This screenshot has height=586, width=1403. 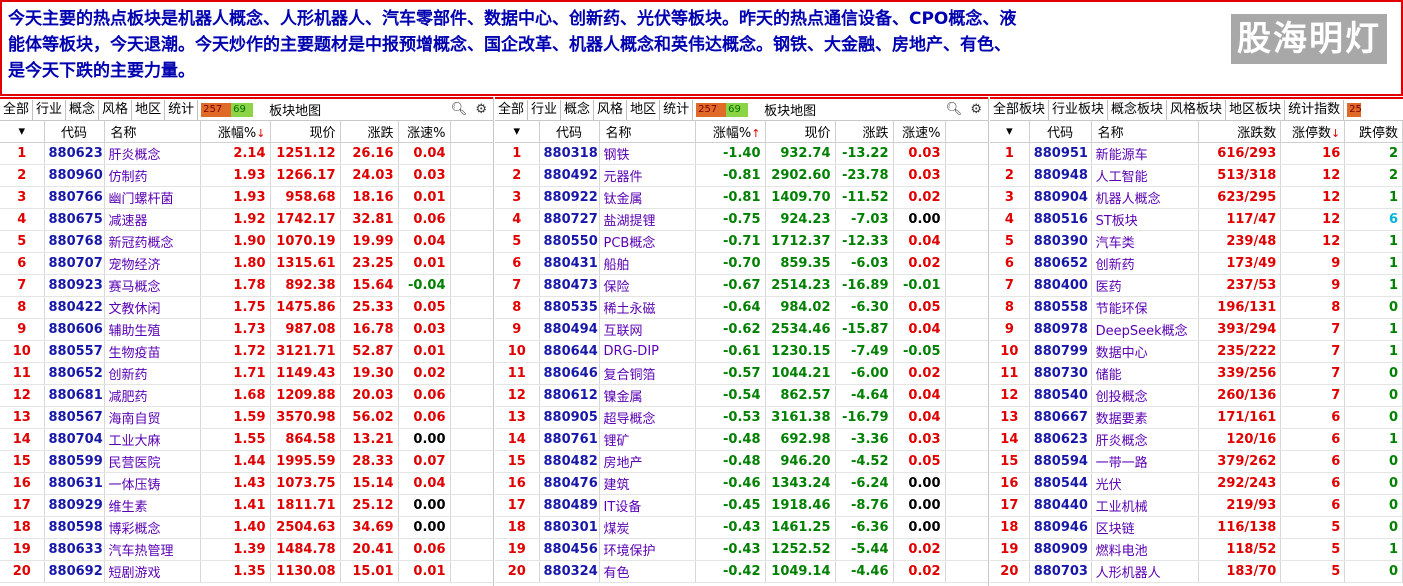 I want to click on sector-name: 超导概念, so click(x=647, y=417).